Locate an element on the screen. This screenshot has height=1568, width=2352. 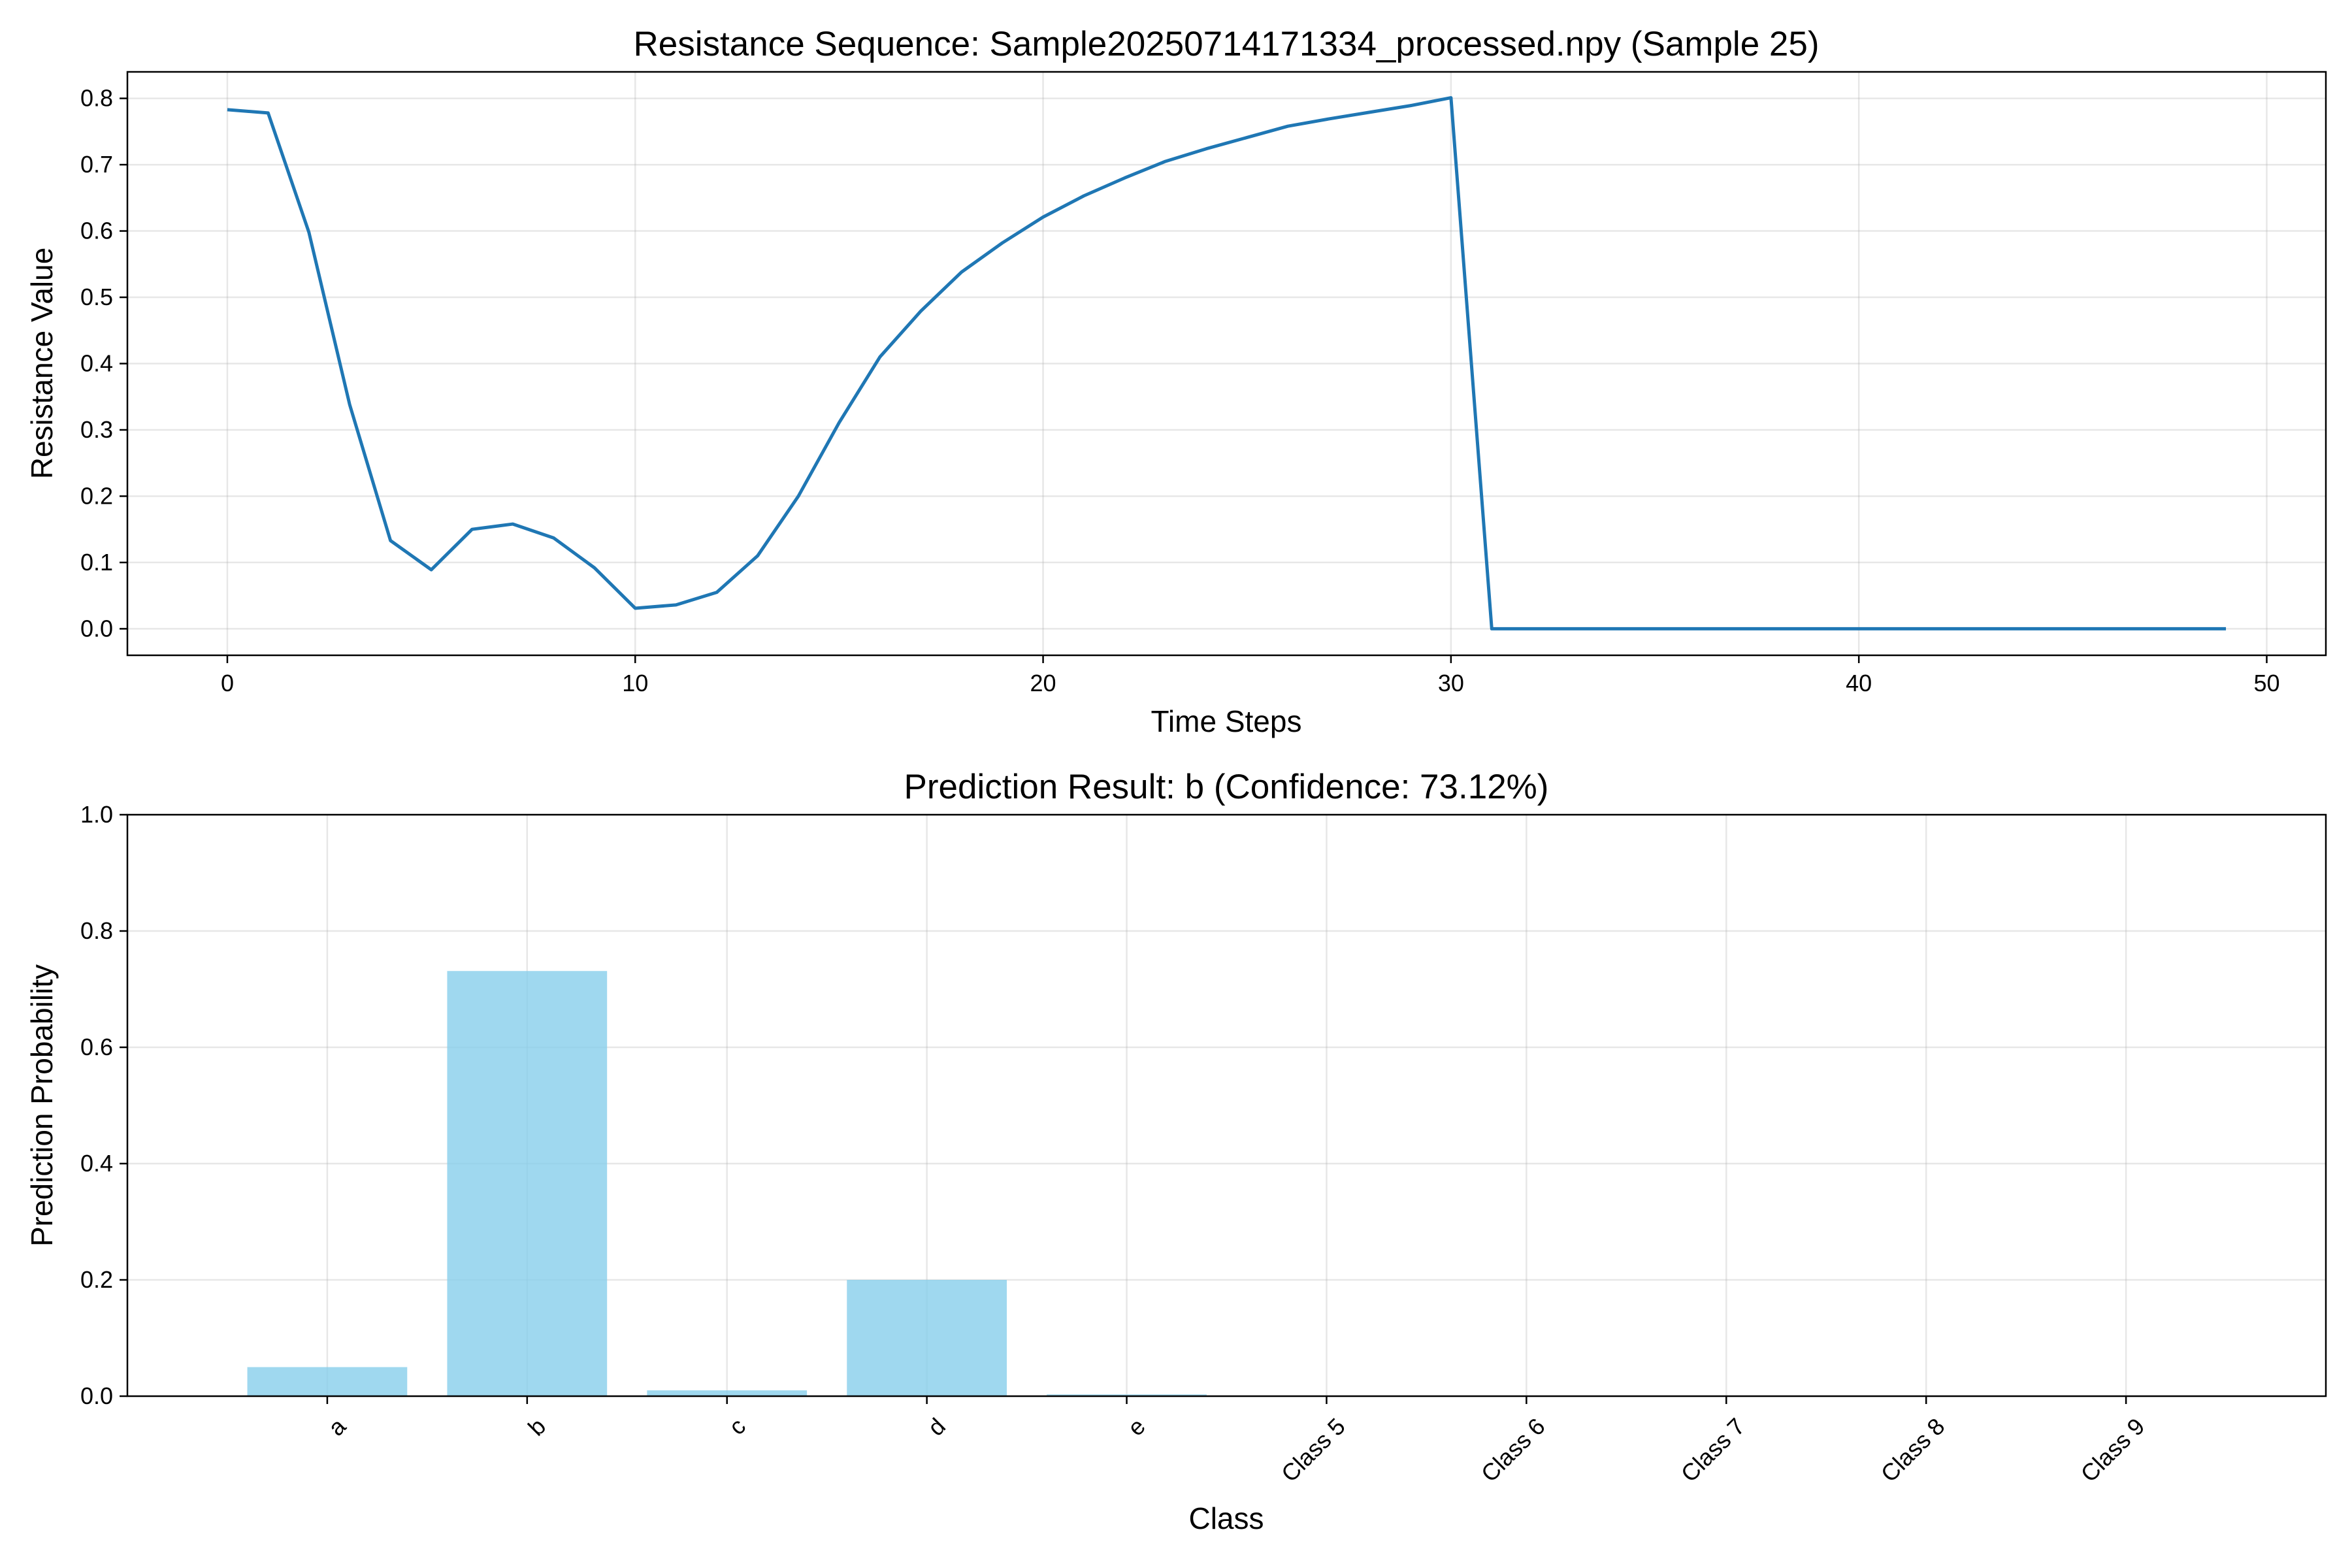
bar-chart-x-axis-label: Class is located at coordinates (1226, 1518).